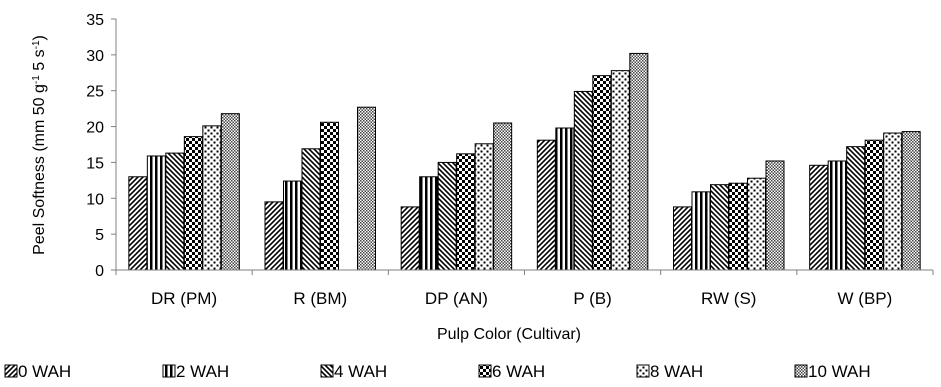 This screenshot has height=387, width=941. What do you see at coordinates (509, 334) in the screenshot?
I see `x-axis-title: Pulp Color (Cultivar)` at bounding box center [509, 334].